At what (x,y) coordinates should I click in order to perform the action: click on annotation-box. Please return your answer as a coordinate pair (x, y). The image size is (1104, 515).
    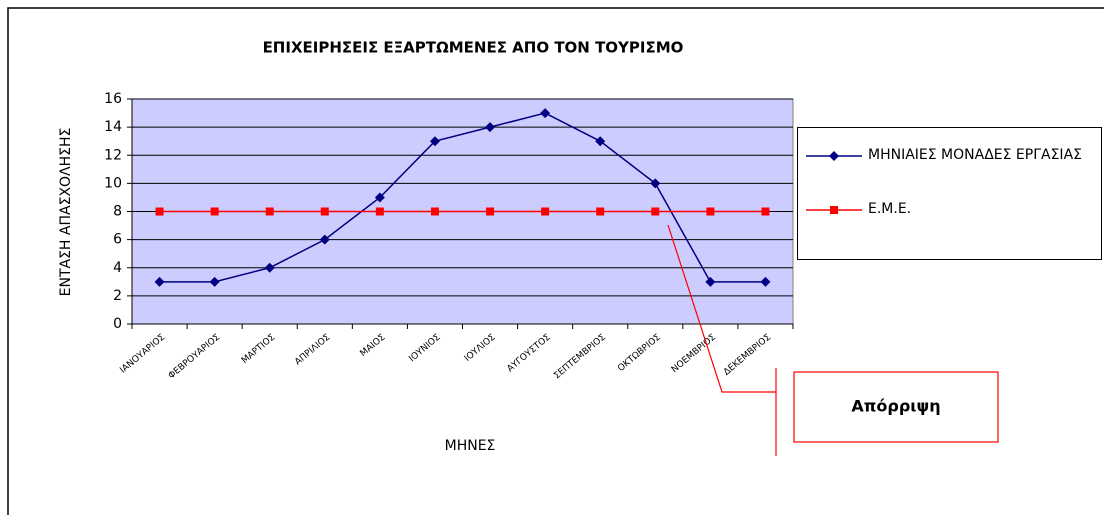
    Looking at the image, I should click on (896, 407).